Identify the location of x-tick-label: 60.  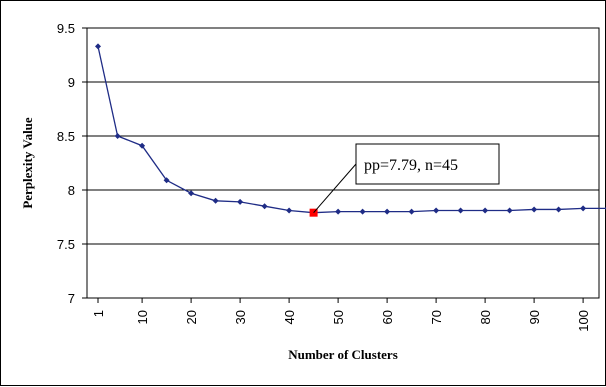
(387, 317).